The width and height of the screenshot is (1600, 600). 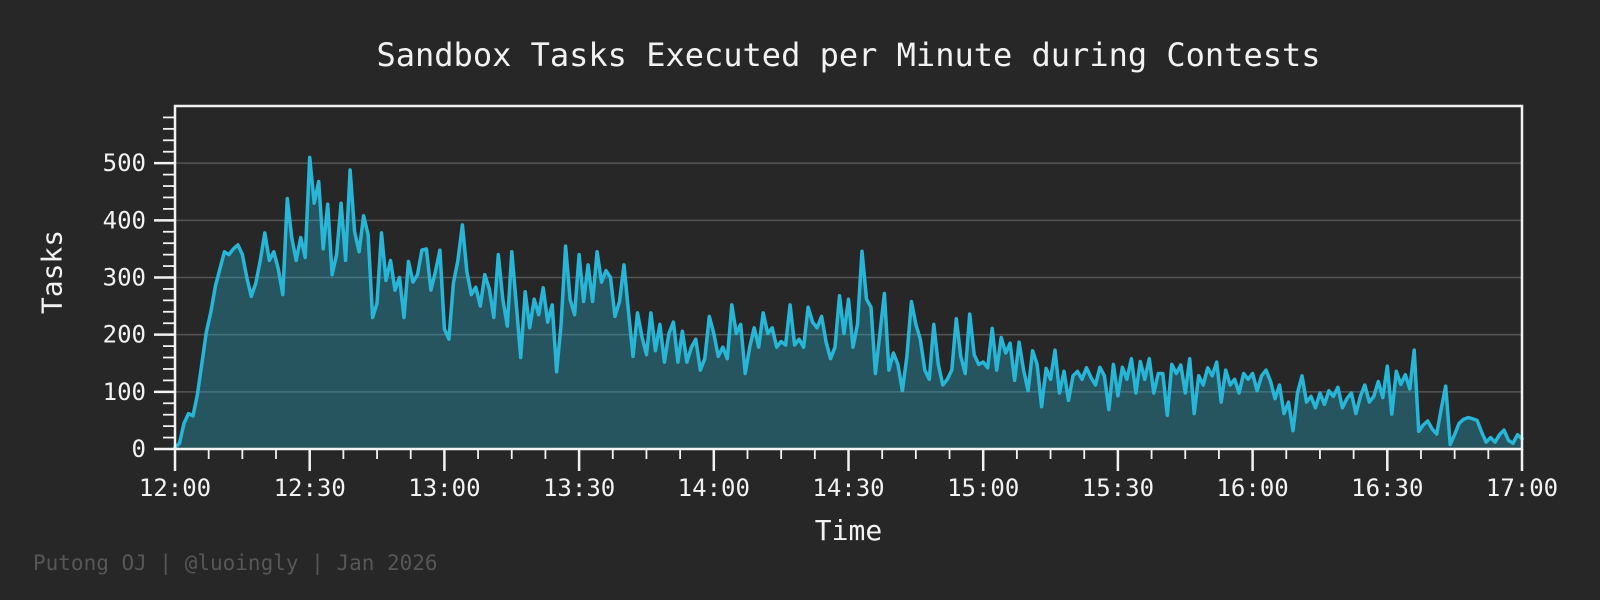 I want to click on y-tick-label: 200, so click(x=124, y=335).